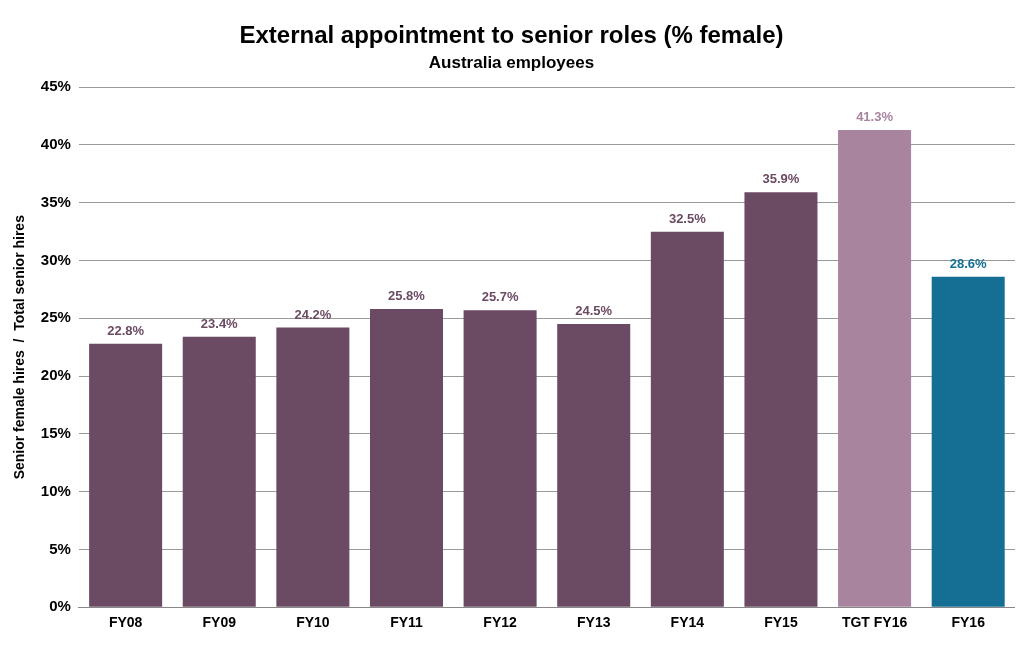  Describe the element at coordinates (55, 86) in the screenshot. I see `y-tick-label: 45%` at that location.